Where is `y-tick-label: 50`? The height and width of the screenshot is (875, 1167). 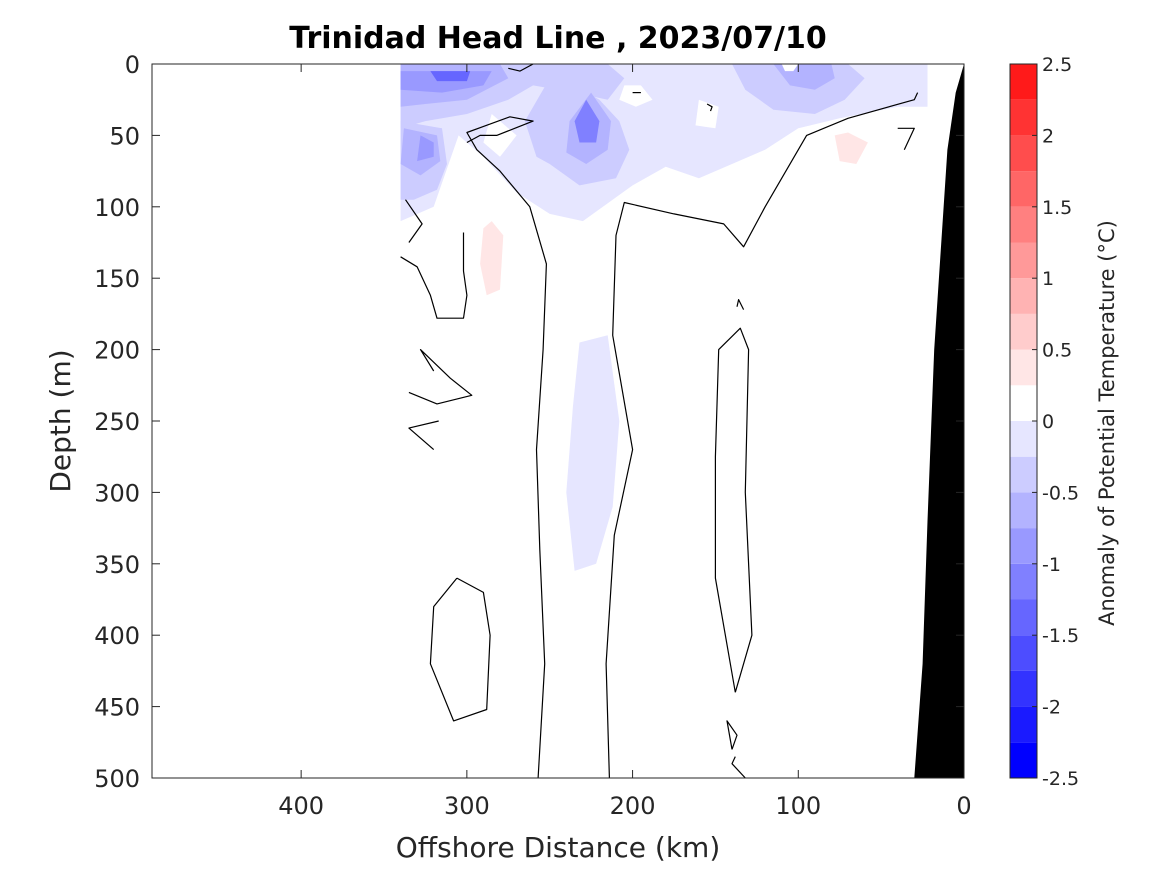 y-tick-label: 50 is located at coordinates (124, 136).